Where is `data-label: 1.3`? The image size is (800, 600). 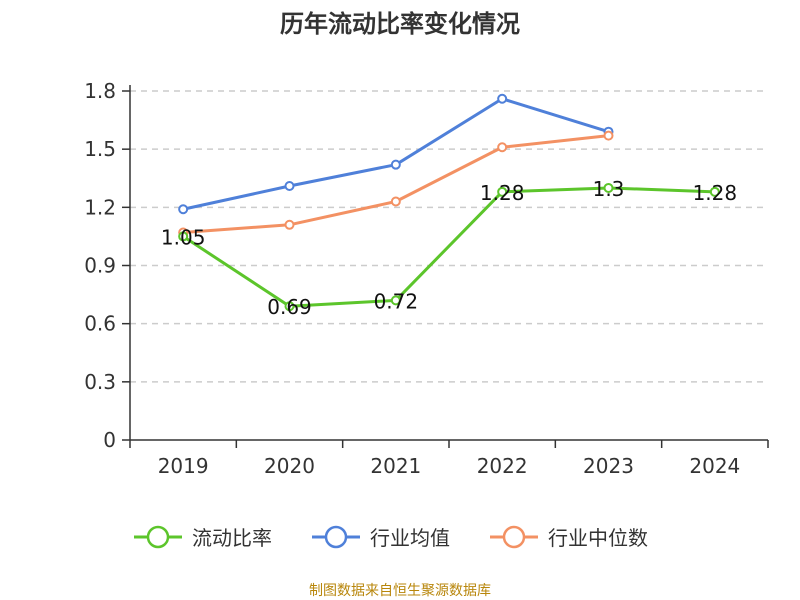
data-label: 1.3 is located at coordinates (609, 189).